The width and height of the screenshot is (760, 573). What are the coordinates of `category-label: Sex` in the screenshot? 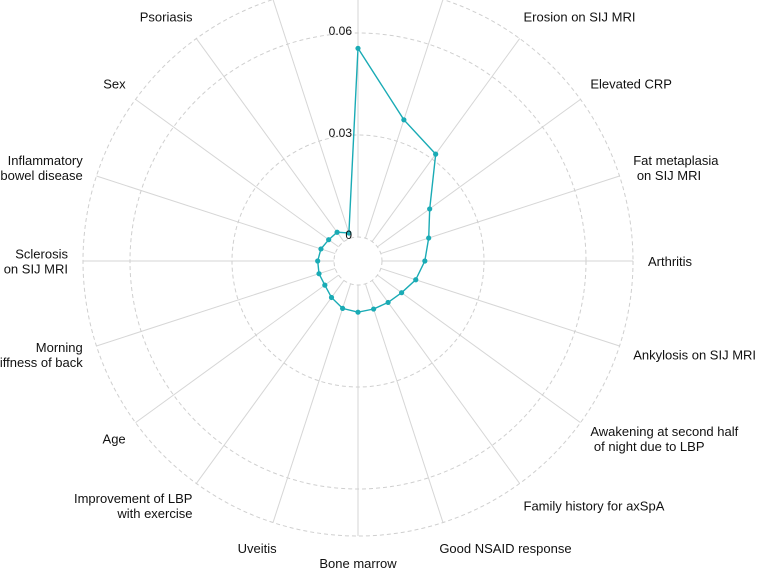 It's located at (114, 83).